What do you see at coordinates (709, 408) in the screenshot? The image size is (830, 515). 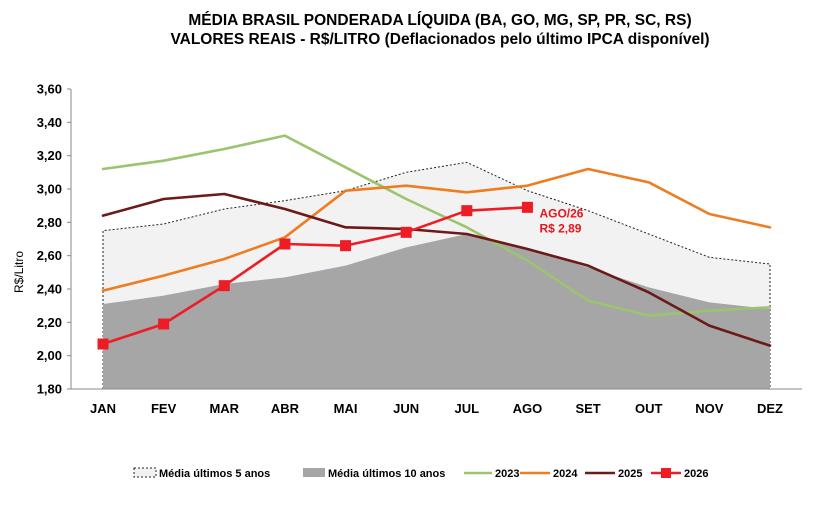 I see `x-tick-label: NOV` at bounding box center [709, 408].